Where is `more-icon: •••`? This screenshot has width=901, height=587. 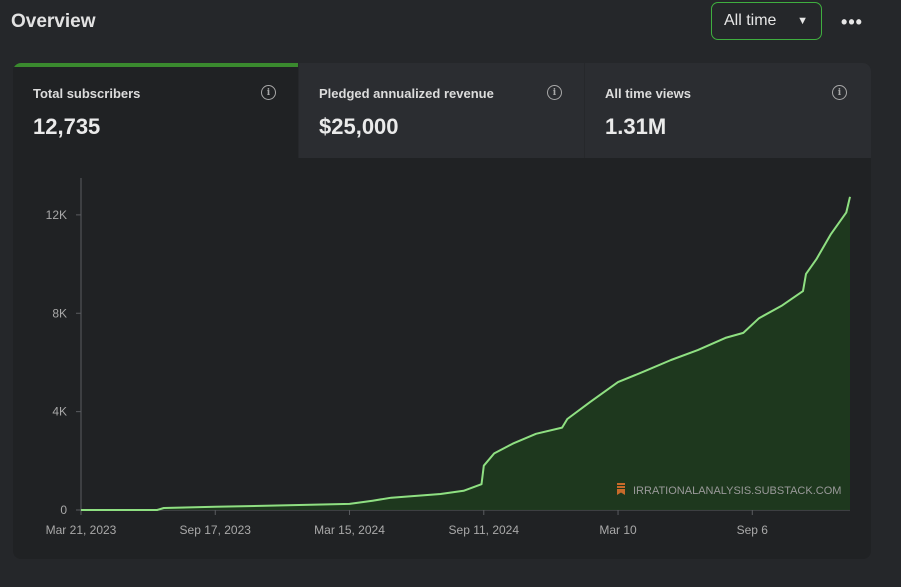 more-icon: ••• is located at coordinates (852, 21).